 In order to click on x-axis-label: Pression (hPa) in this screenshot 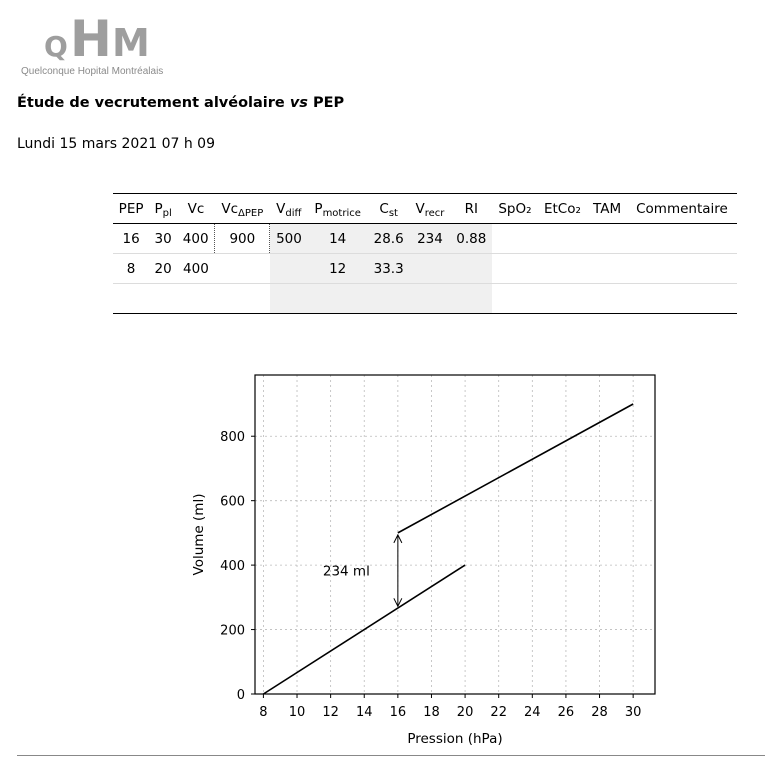, I will do `click(454, 739)`.